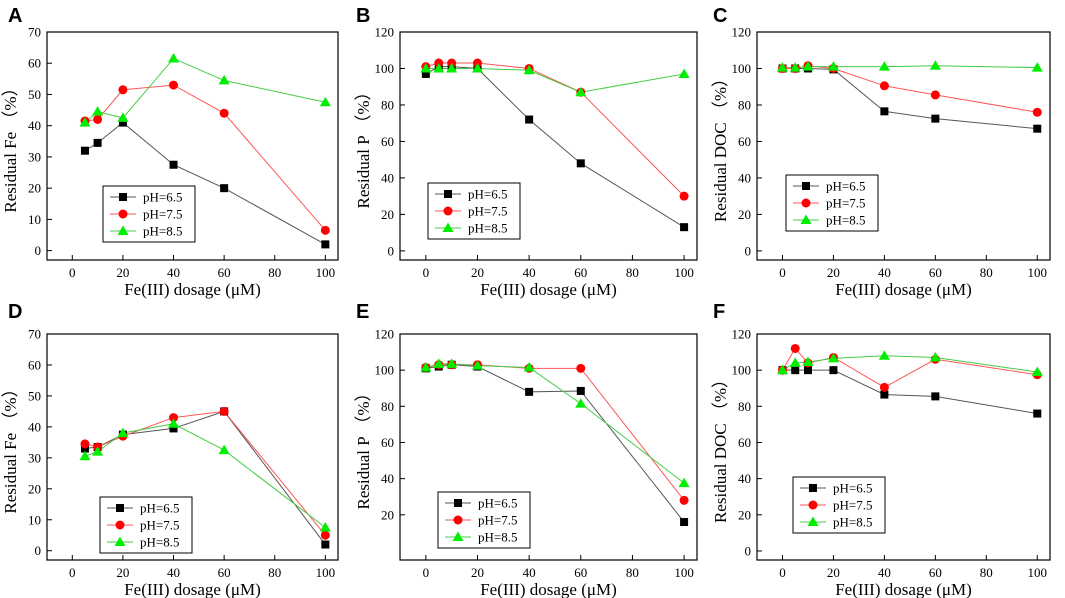 The width and height of the screenshot is (1065, 598). I want to click on y-axis-title: Residual Fe （%）, so click(10, 446).